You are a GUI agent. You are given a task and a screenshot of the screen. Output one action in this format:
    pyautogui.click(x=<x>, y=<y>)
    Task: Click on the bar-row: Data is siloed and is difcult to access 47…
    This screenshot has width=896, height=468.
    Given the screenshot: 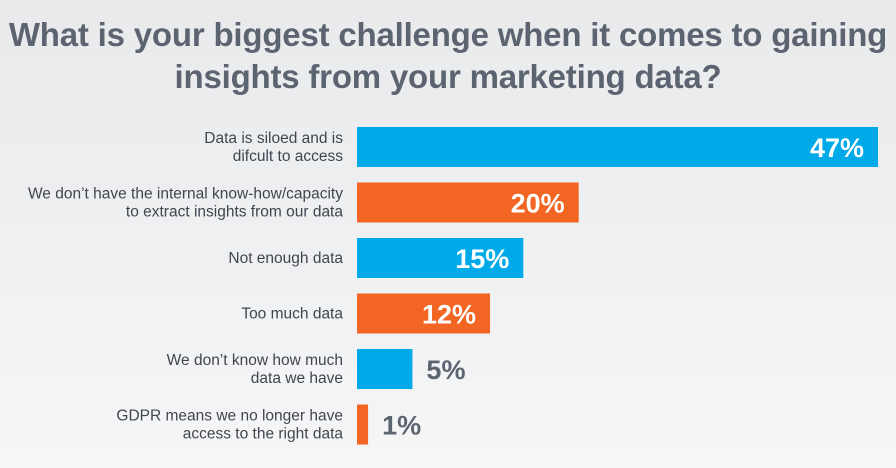 What is the action you would take?
    pyautogui.click(x=541, y=147)
    